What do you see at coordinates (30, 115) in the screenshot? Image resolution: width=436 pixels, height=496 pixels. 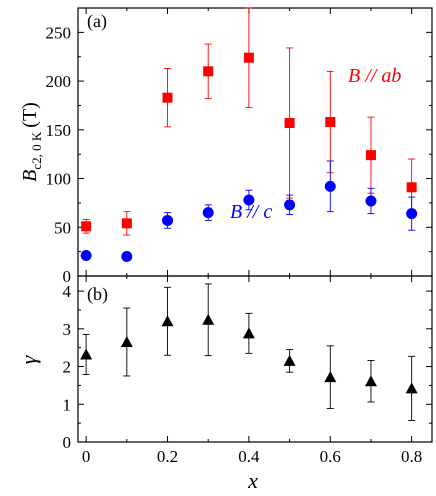 I see `ylabel-unit: (T)` at bounding box center [30, 115].